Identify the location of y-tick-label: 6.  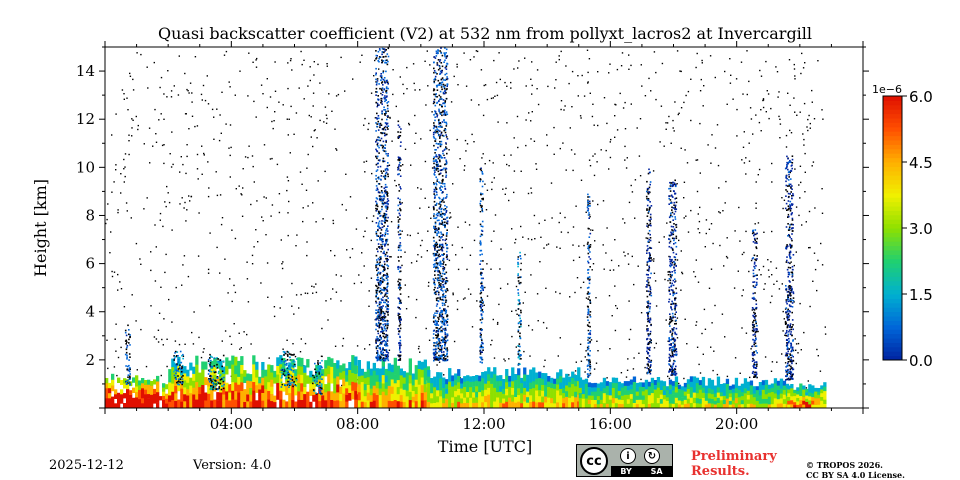
(90, 264).